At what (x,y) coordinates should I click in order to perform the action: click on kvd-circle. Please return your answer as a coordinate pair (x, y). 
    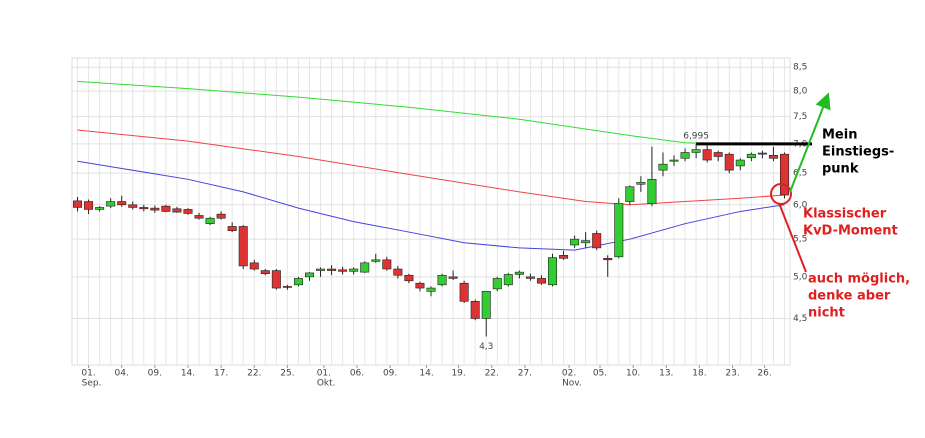
    Looking at the image, I should click on (781, 194).